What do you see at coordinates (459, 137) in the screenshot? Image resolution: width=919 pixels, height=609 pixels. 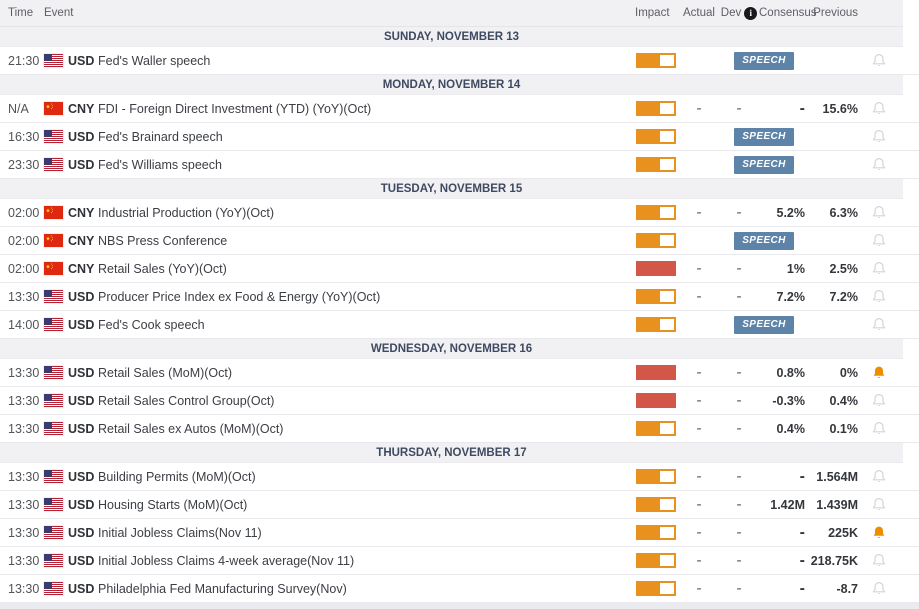 I see `event-row: 16:30 USD Fed's Brainard speech SPEECH` at bounding box center [459, 137].